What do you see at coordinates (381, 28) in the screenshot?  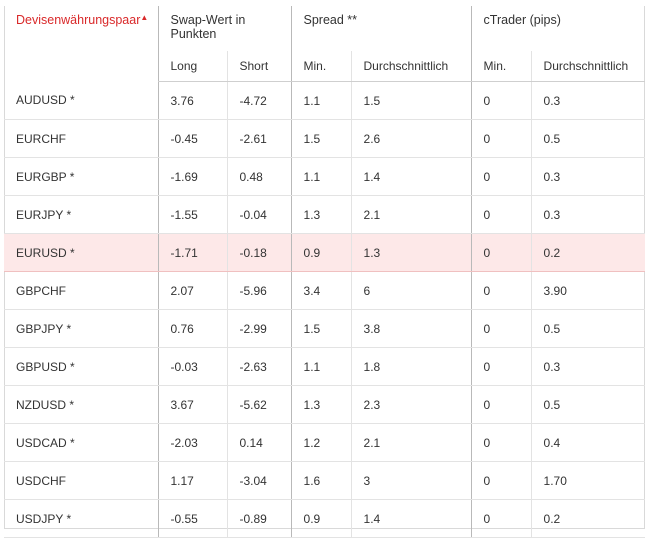 I see `spread-group-header: Spread **` at bounding box center [381, 28].